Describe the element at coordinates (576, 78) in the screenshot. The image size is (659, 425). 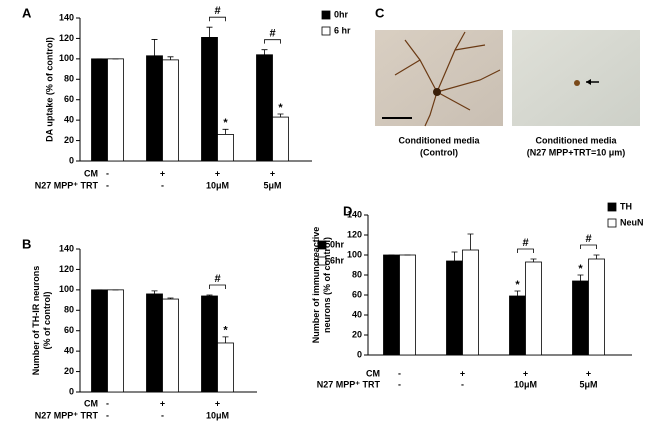
I see `micrograph-treated` at that location.